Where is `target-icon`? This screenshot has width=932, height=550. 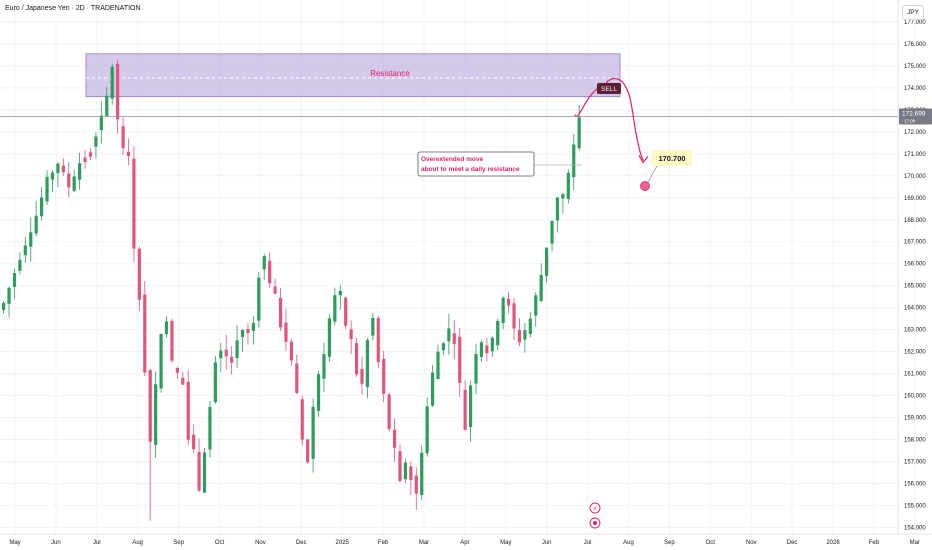
target-icon is located at coordinates (645, 186).